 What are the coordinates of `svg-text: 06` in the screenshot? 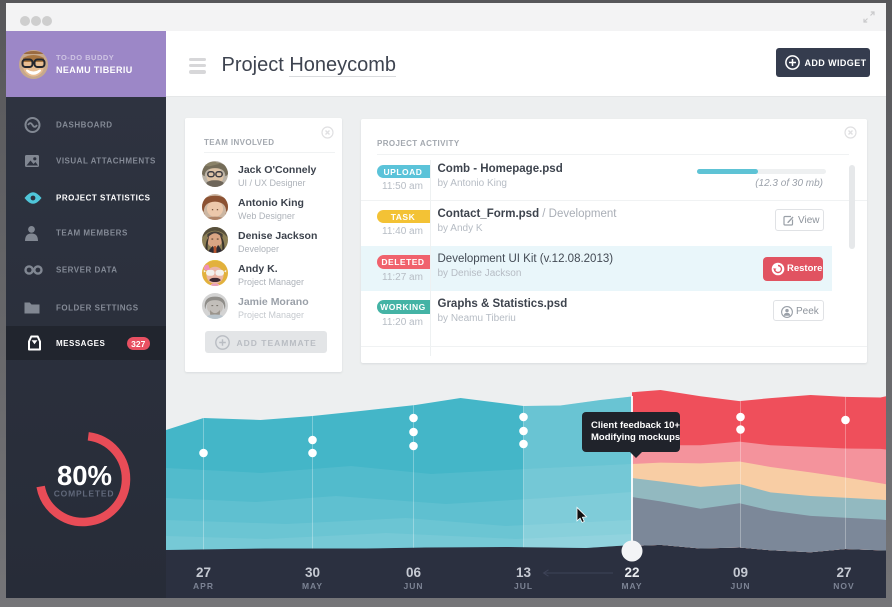 It's located at (413, 572).